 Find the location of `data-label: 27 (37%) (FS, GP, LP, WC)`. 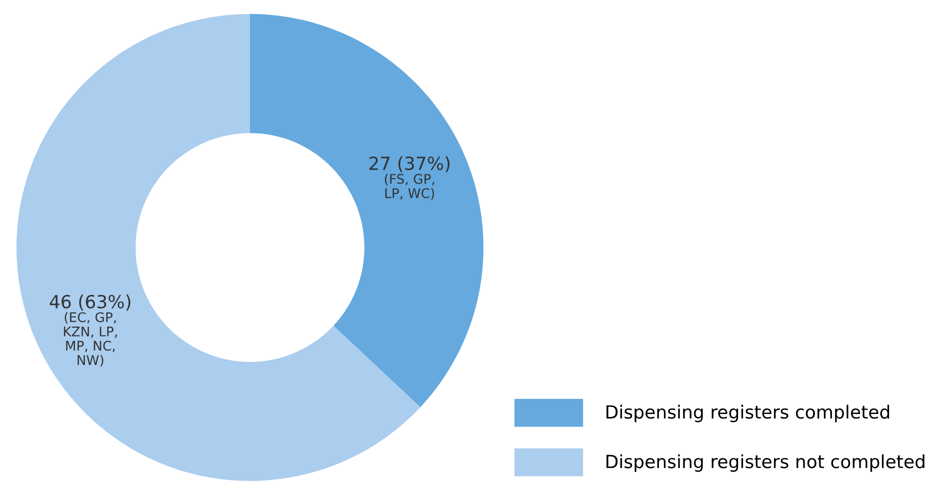

data-label: 27 (37%) (FS, GP, LP, WC) is located at coordinates (409, 178).